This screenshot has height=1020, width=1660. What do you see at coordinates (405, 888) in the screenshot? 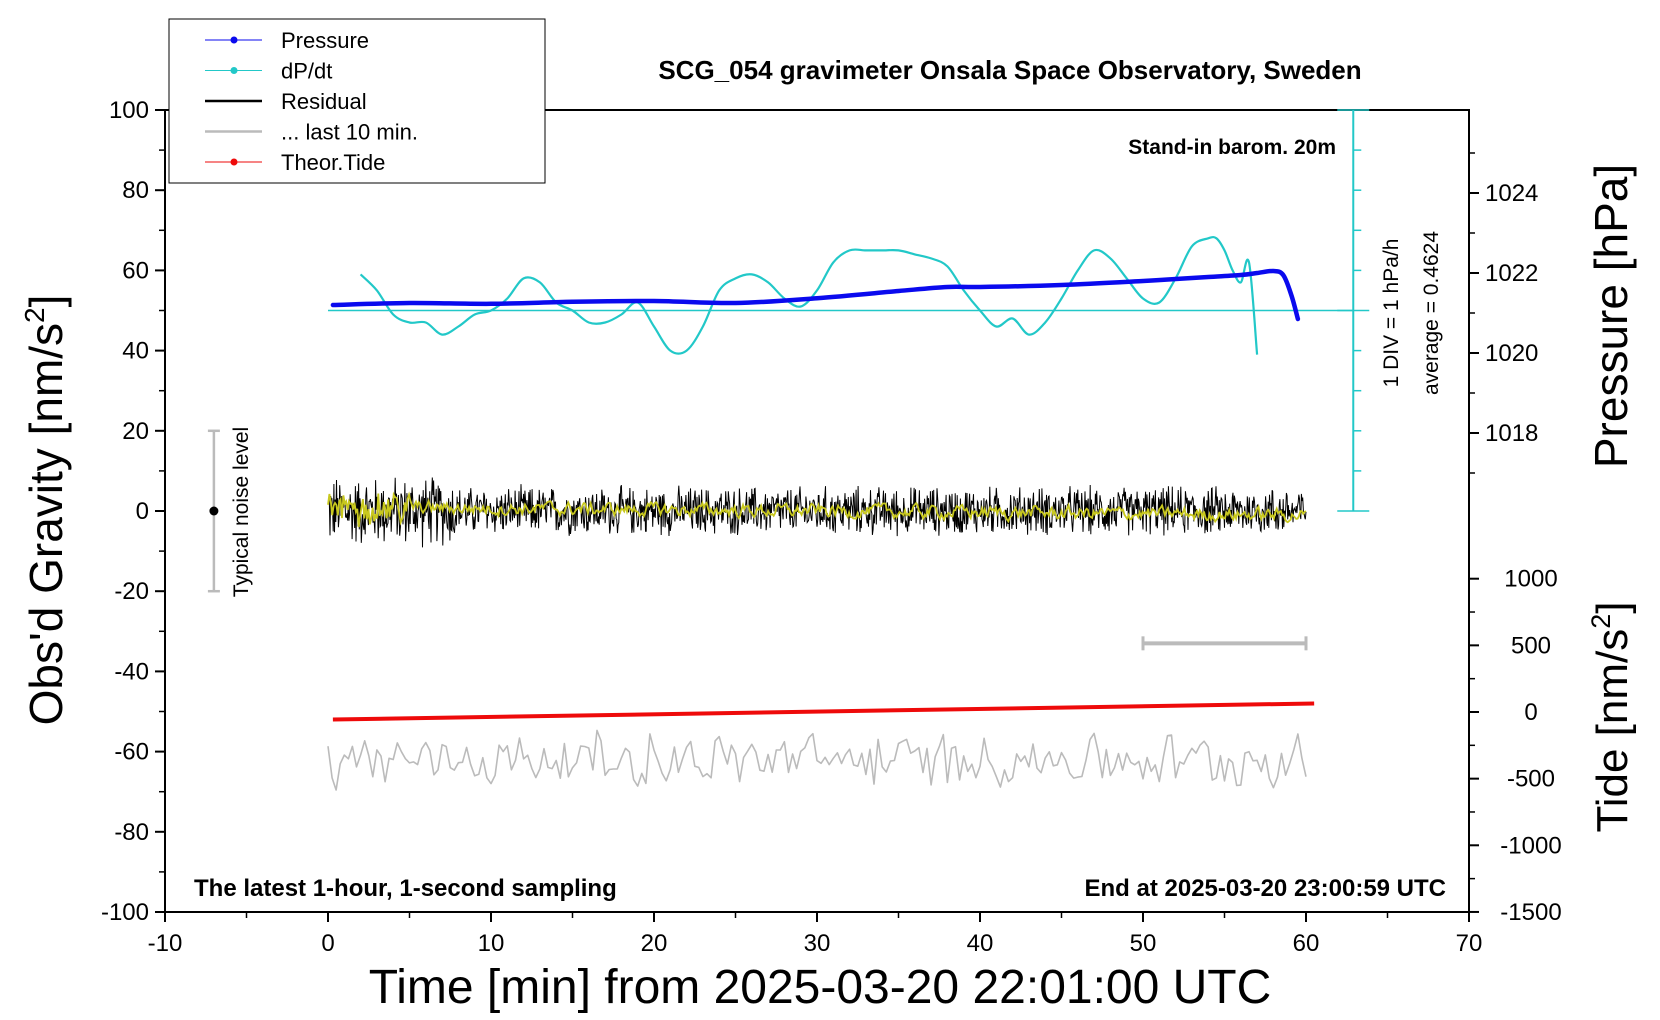
I see `footer-left: The latest 1-hour, 1-second sampling` at bounding box center [405, 888].